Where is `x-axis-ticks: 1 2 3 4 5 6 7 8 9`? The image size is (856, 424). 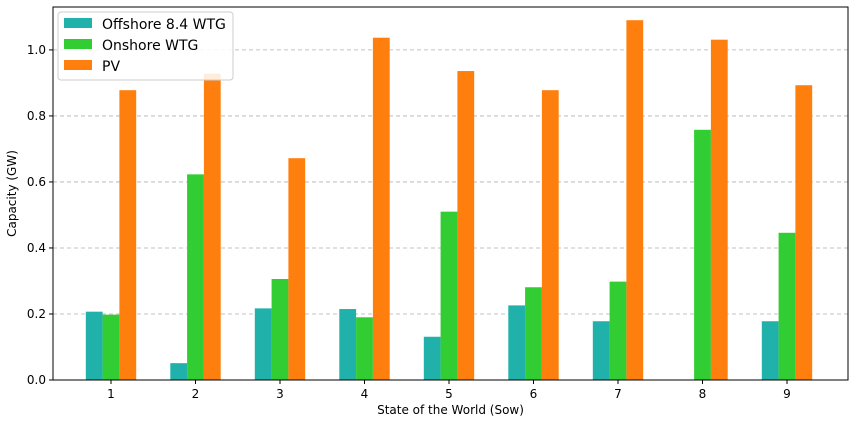
x-axis-ticks: 1 2 3 4 5 6 7 8 9 is located at coordinates (449, 390).